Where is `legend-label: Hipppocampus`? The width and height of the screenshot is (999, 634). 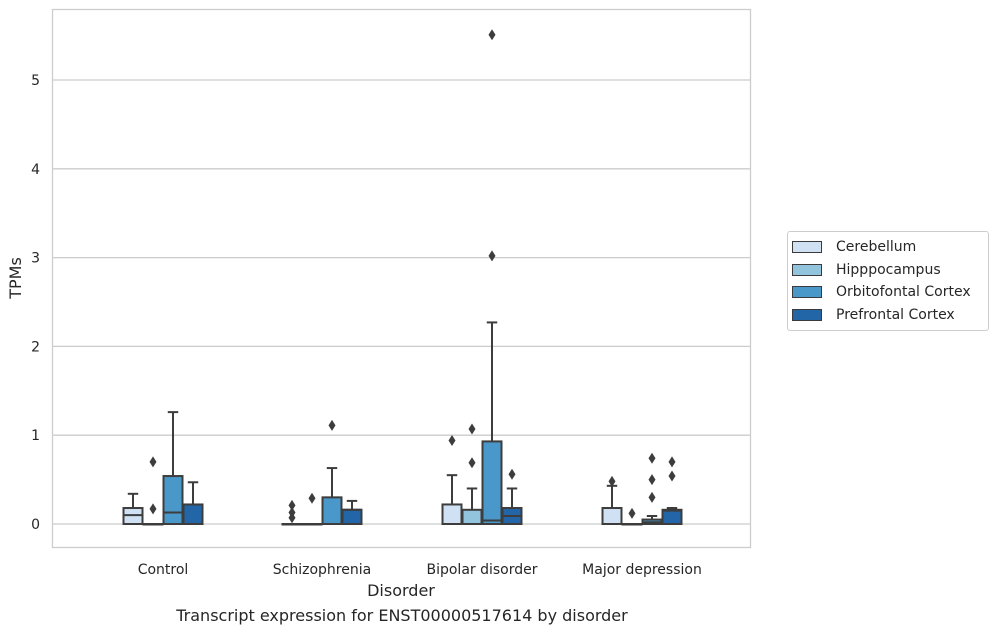
legend-label: Hipppocampus is located at coordinates (888, 269).